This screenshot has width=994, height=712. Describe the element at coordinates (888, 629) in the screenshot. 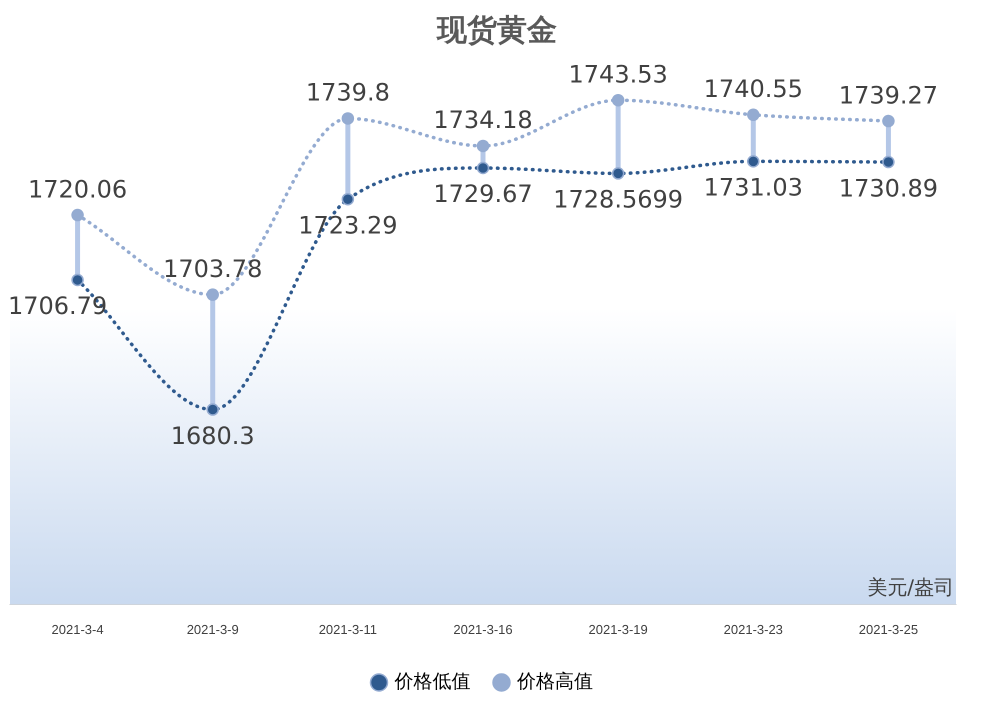

I see `x-tick-label: 2021-3-25` at that location.